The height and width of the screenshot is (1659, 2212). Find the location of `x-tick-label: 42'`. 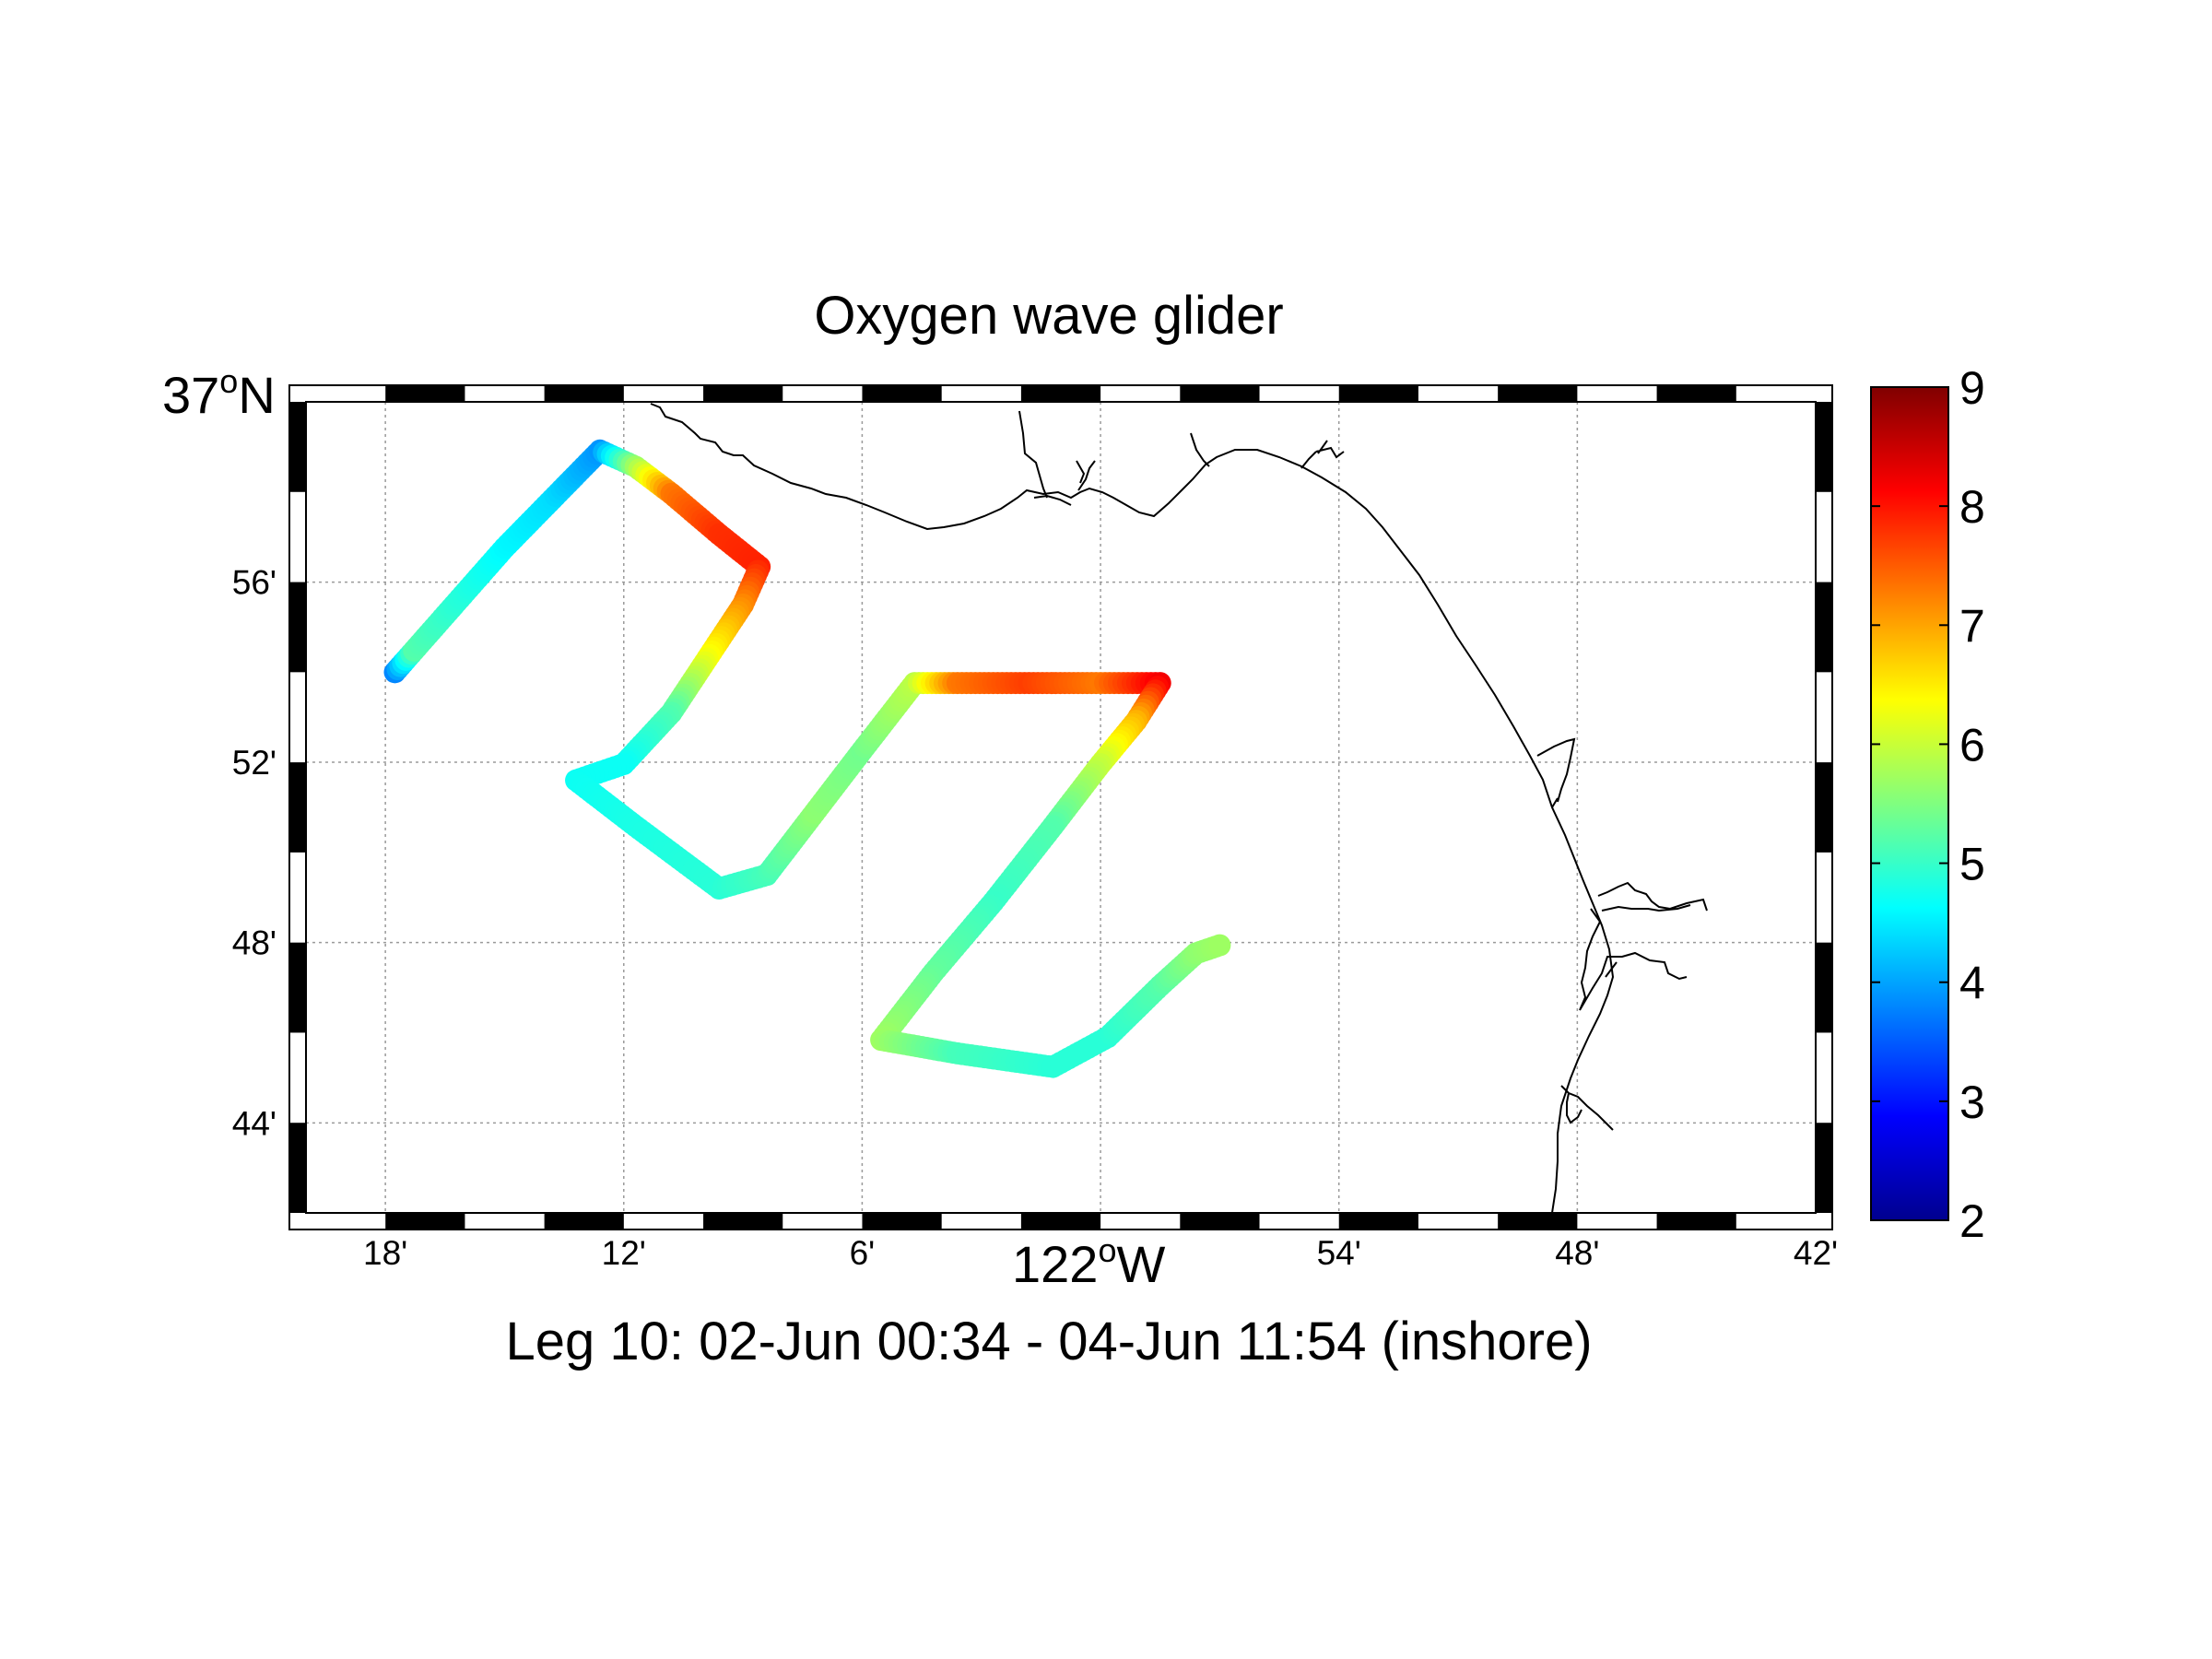

x-tick-label: 42' is located at coordinates (1816, 1253).